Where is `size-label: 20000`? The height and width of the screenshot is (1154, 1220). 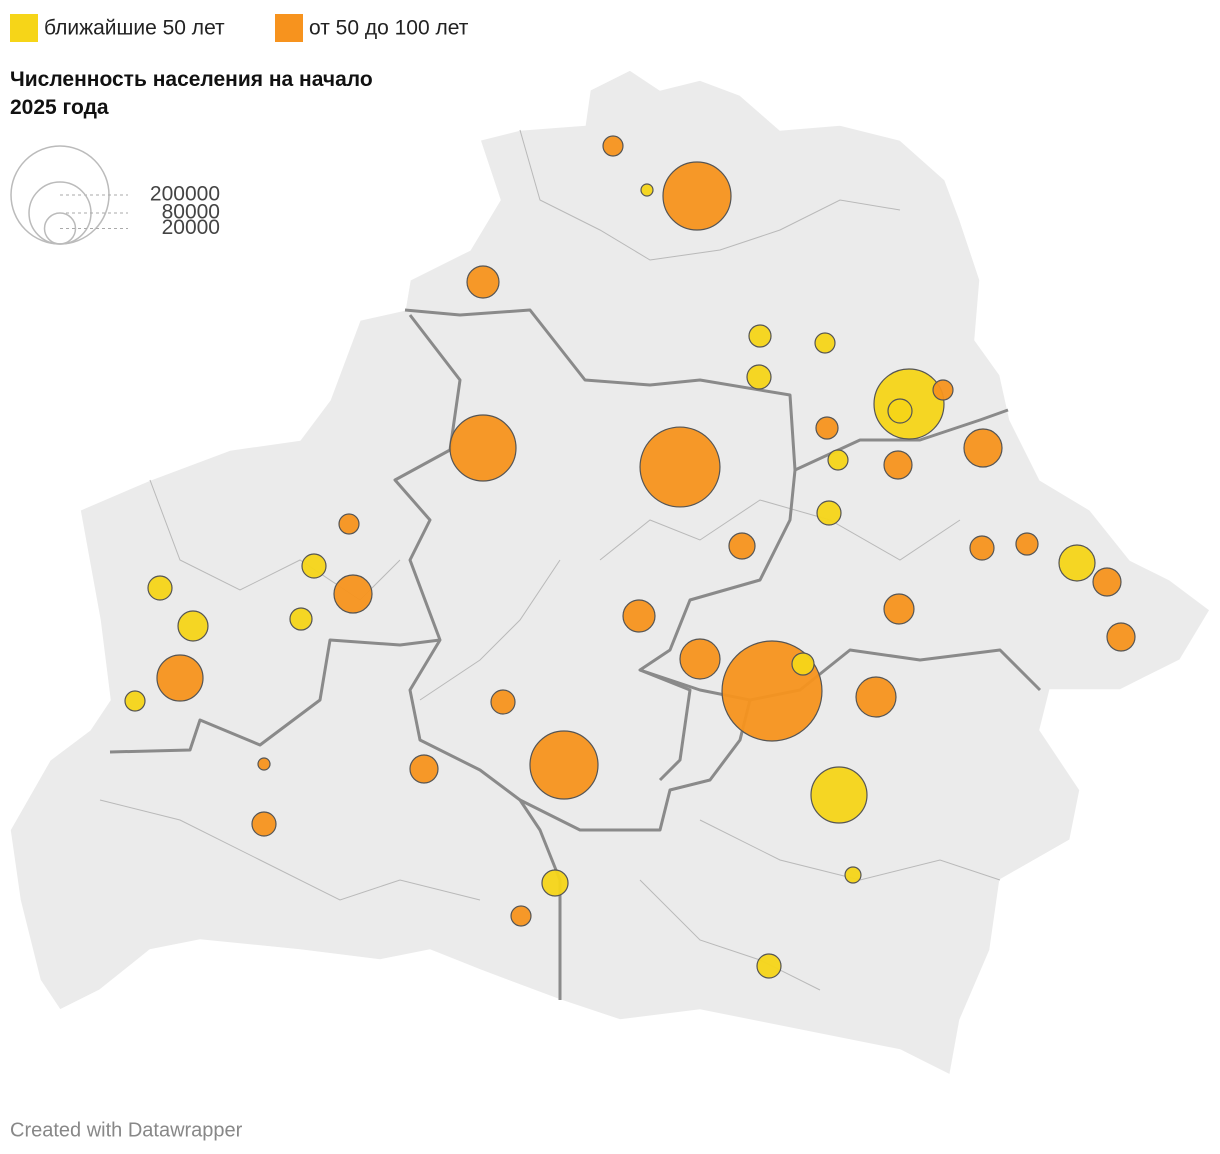 size-label: 20000 is located at coordinates (191, 227).